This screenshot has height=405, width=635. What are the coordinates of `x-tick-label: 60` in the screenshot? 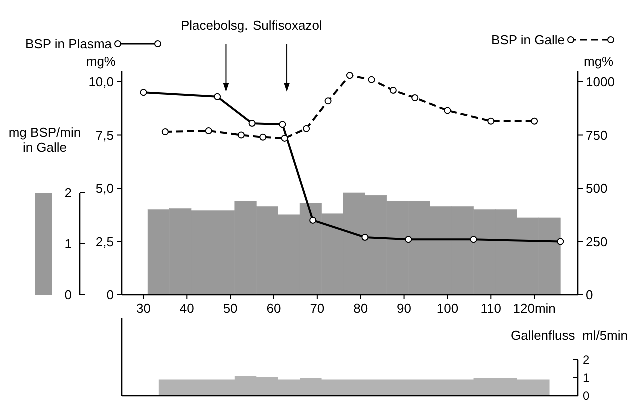 It's located at (274, 308).